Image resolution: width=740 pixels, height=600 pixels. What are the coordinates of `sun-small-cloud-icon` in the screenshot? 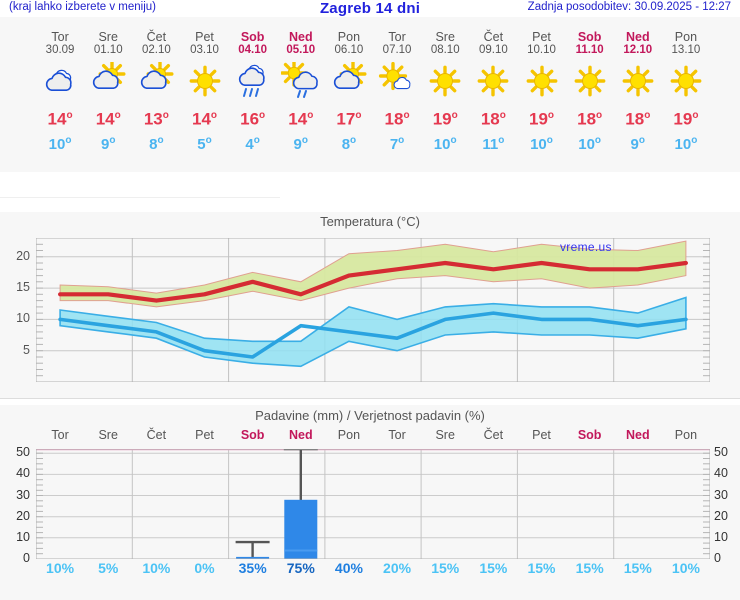 It's located at (397, 81).